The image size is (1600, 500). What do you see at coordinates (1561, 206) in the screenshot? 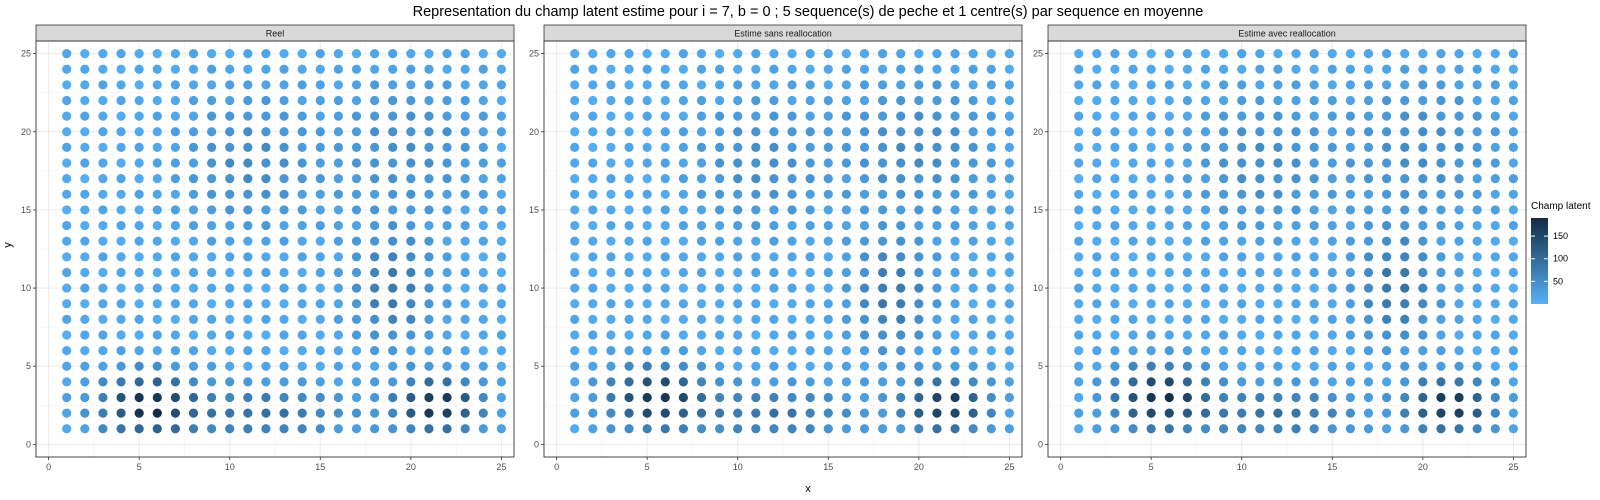
I see `legend-title: Champ latent` at bounding box center [1561, 206].